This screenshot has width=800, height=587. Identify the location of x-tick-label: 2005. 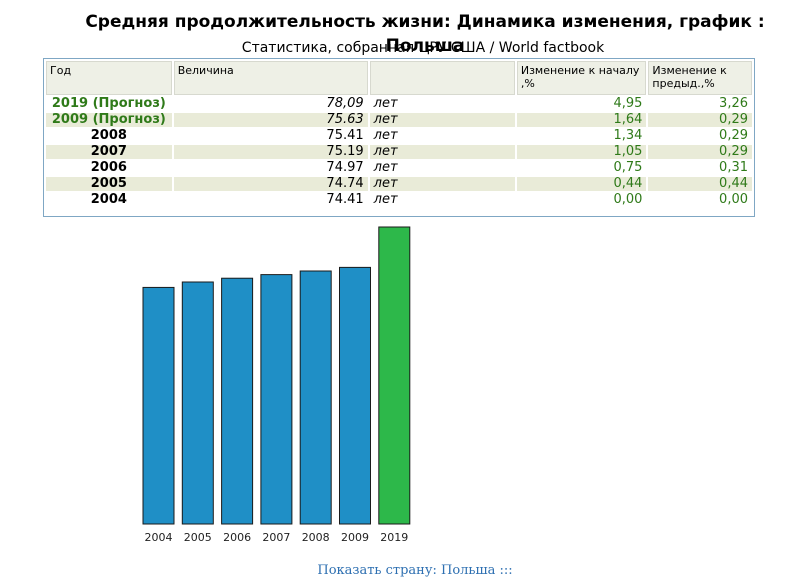
(198, 537).